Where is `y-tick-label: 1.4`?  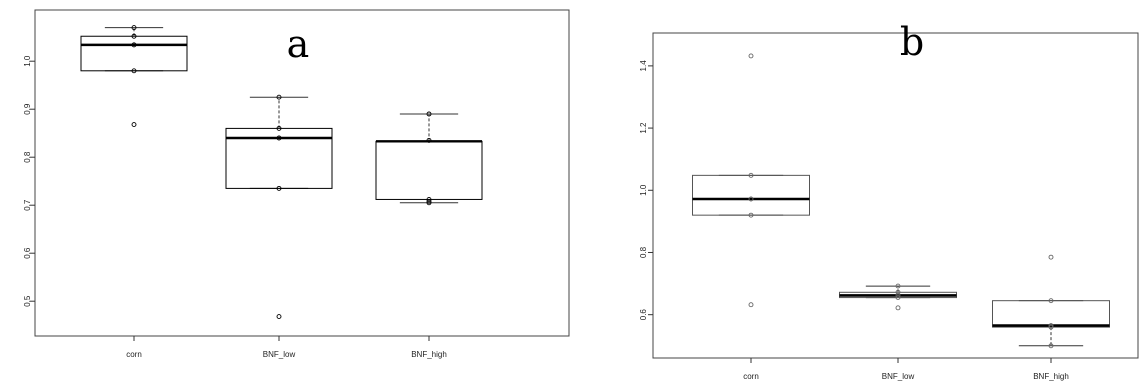
y-tick-label: 1.4 is located at coordinates (643, 66).